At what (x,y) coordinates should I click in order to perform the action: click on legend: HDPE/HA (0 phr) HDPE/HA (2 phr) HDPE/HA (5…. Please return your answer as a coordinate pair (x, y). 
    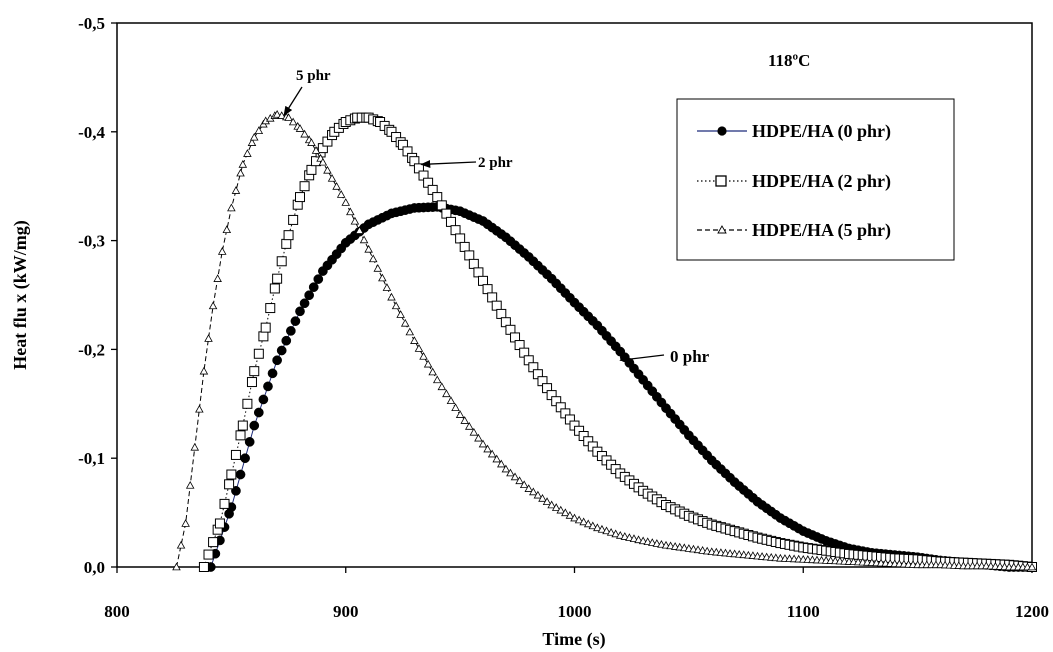
    Looking at the image, I should click on (815, 179).